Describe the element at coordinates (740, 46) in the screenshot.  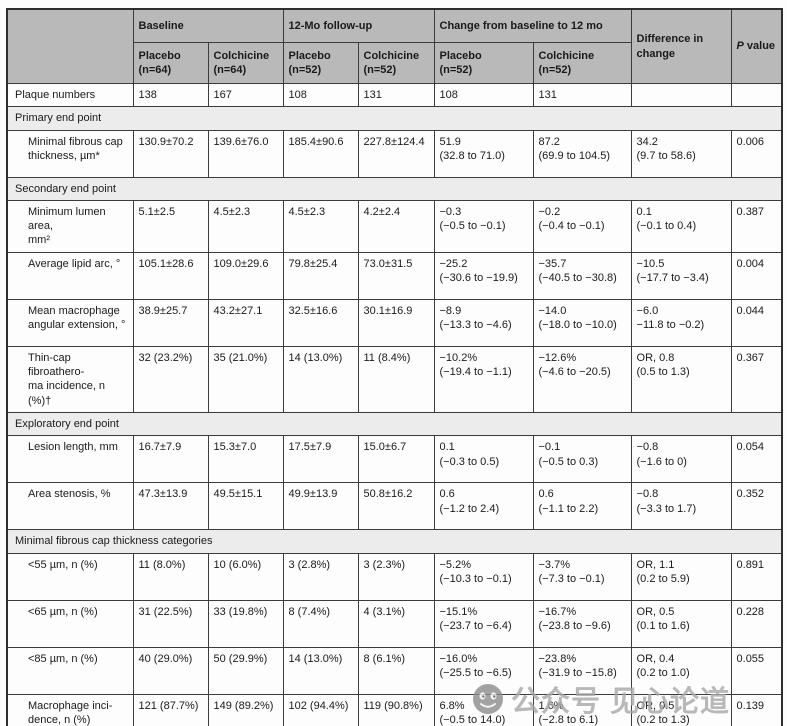
I see `p-value-italic-p: P` at that location.